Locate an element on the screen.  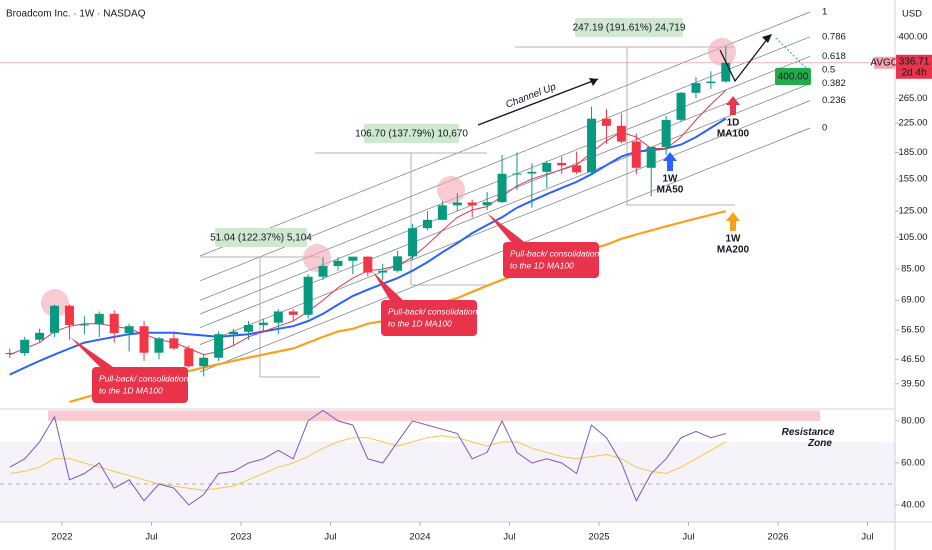
resistance-label-line: Resistance is located at coordinates (808, 432).